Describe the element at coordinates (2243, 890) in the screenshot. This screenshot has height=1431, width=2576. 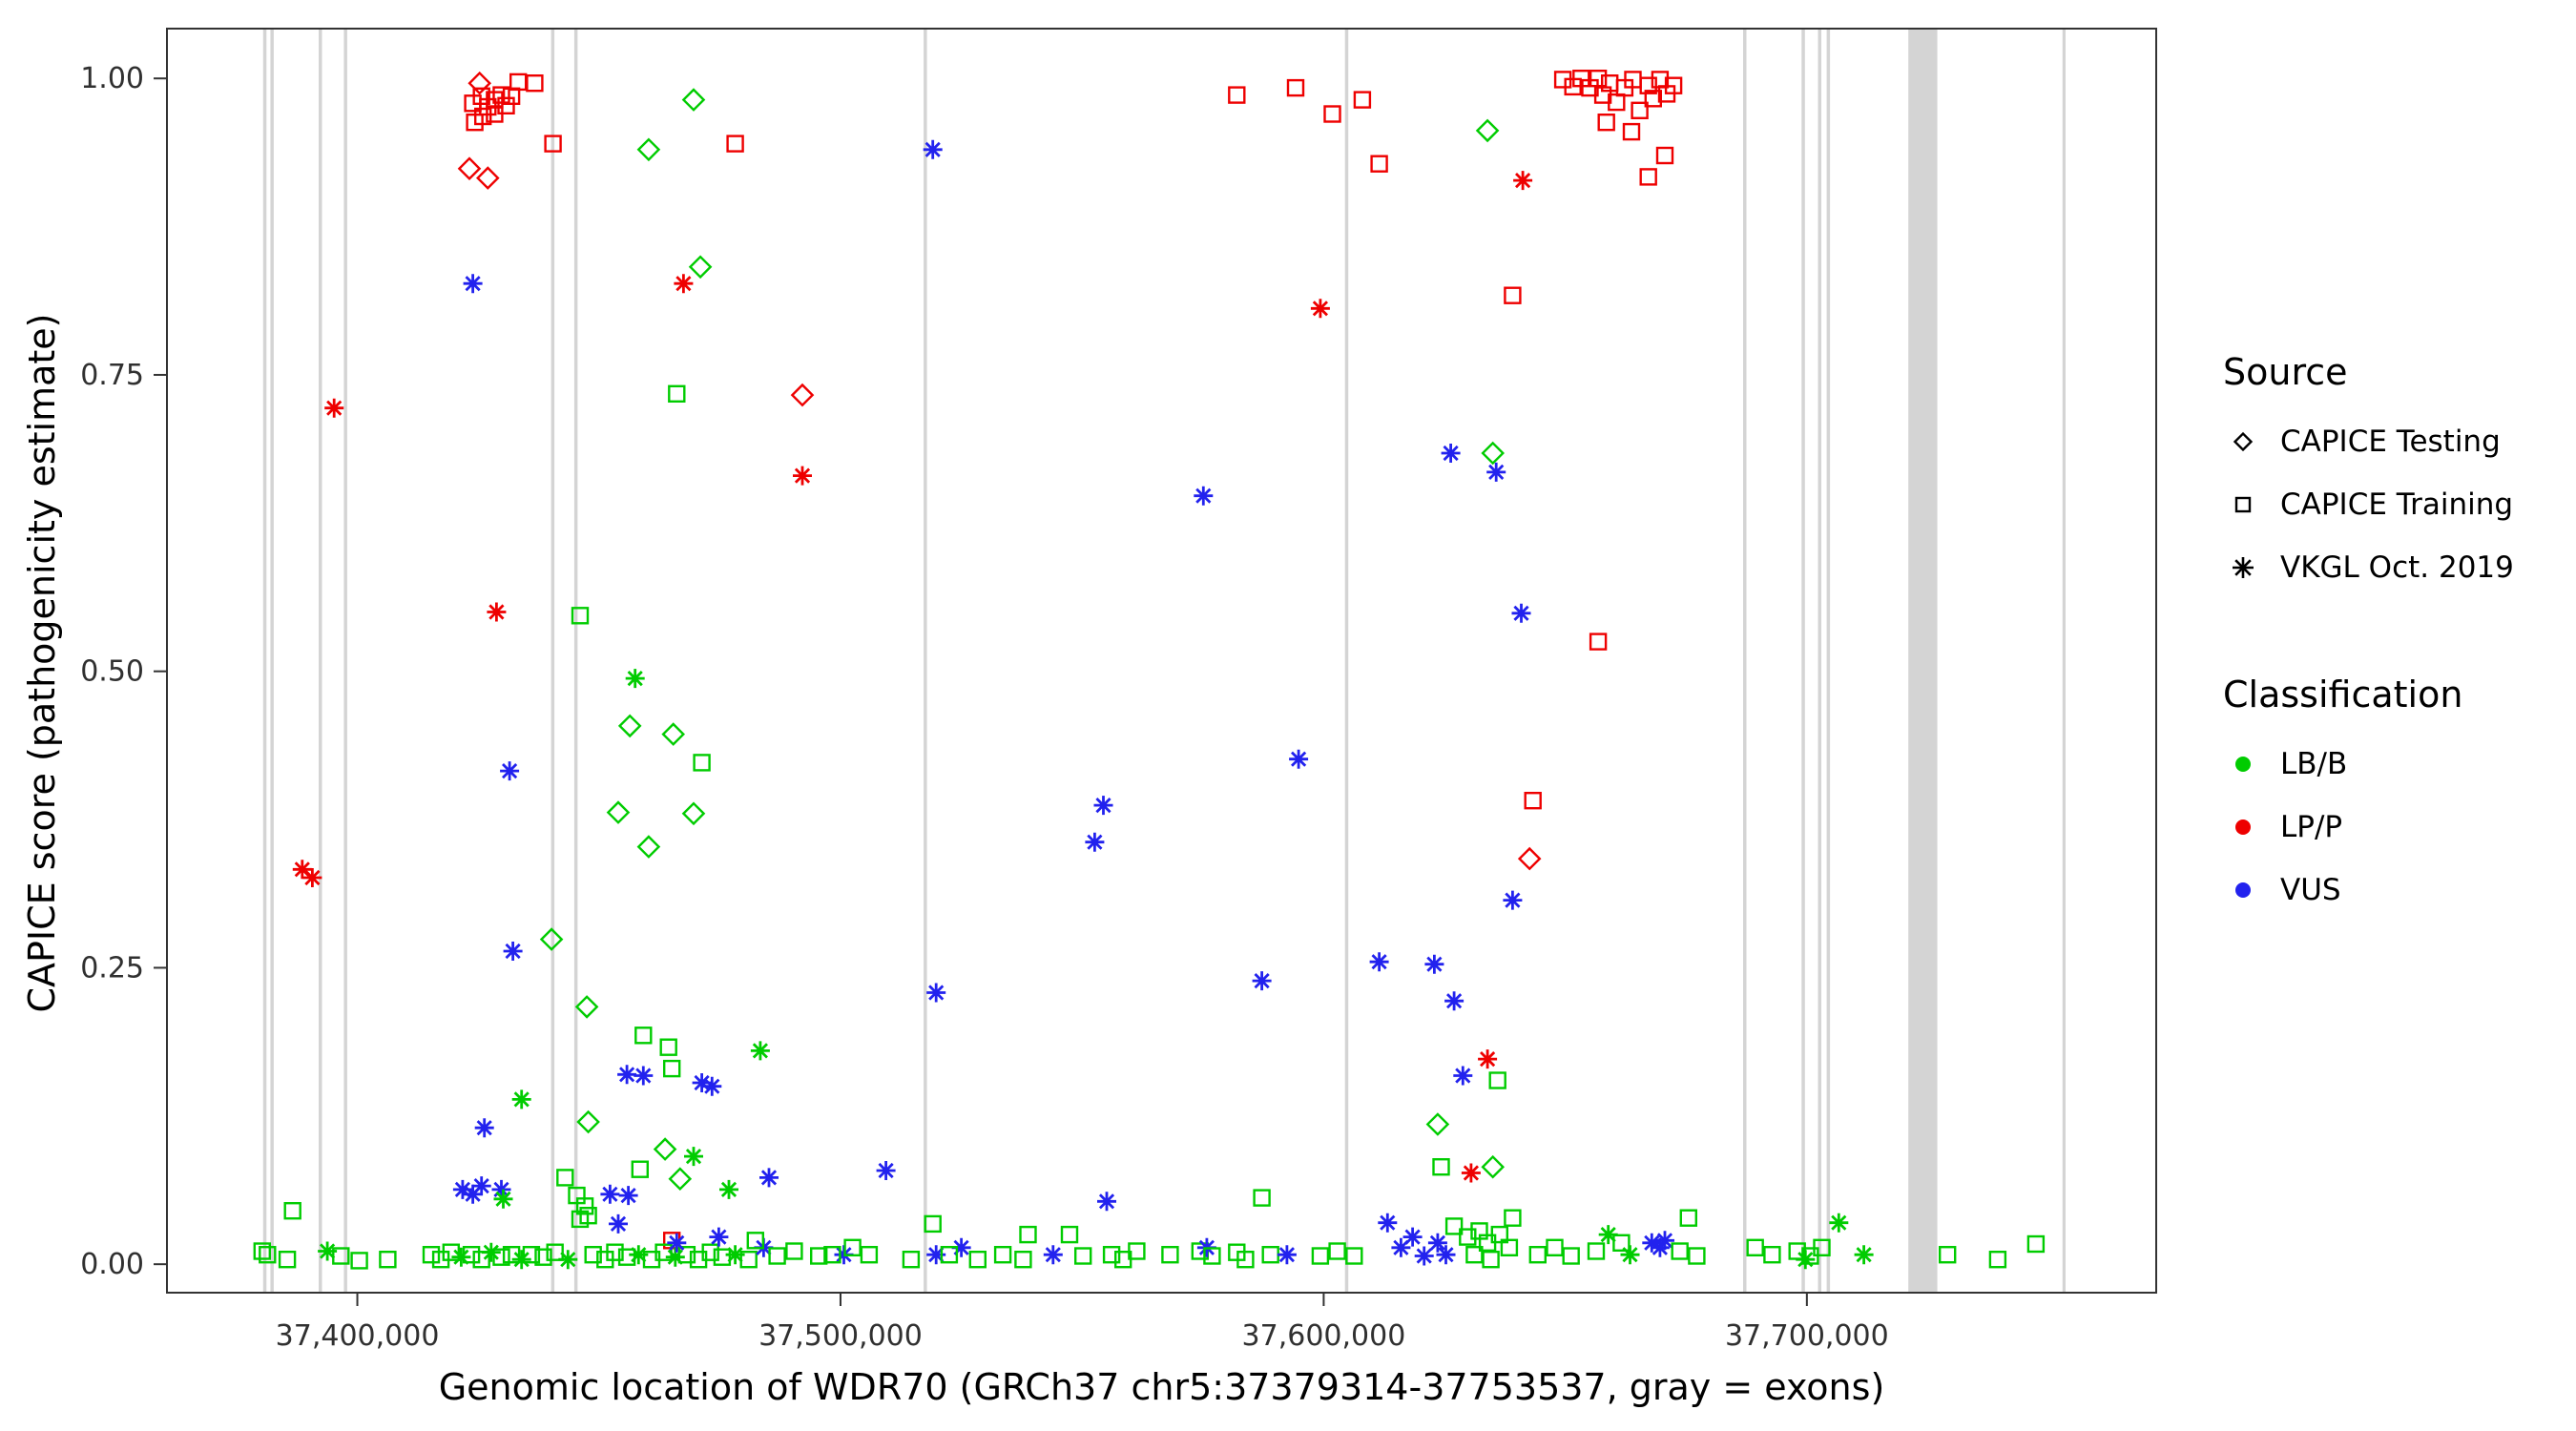
I see `blue-dot-icon` at that location.